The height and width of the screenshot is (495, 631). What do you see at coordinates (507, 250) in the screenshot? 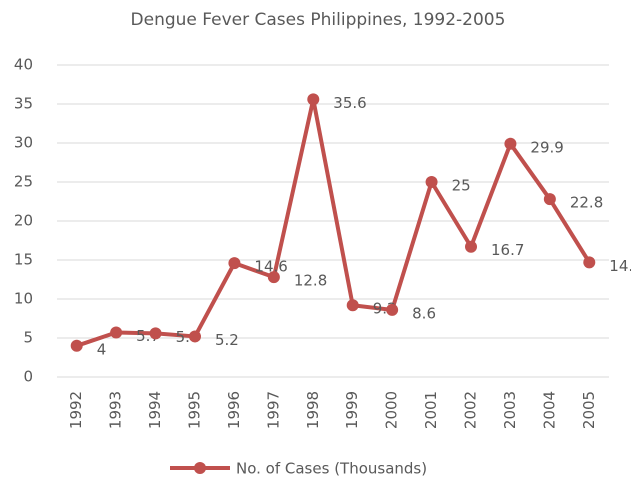
I see `data-label: 16.7` at bounding box center [507, 250].